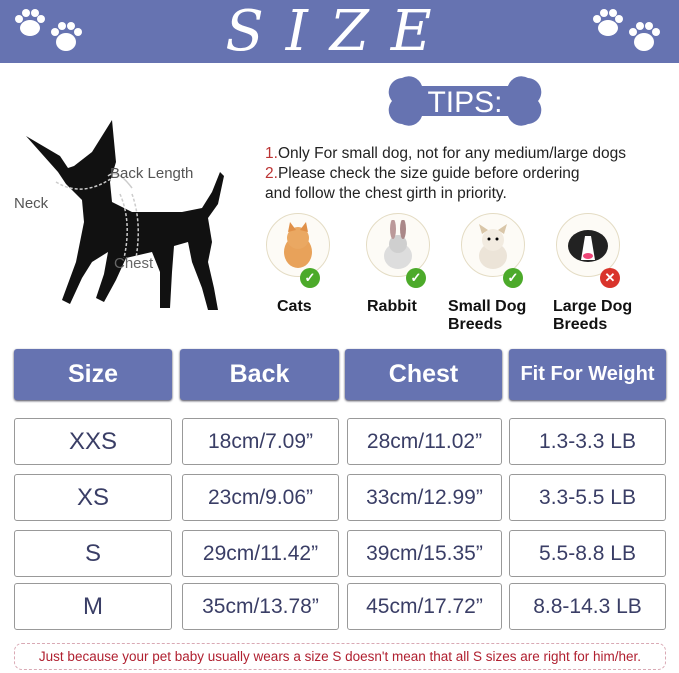 The height and width of the screenshot is (673, 679). I want to click on table-cell: 39cm/15.35”, so click(424, 553).